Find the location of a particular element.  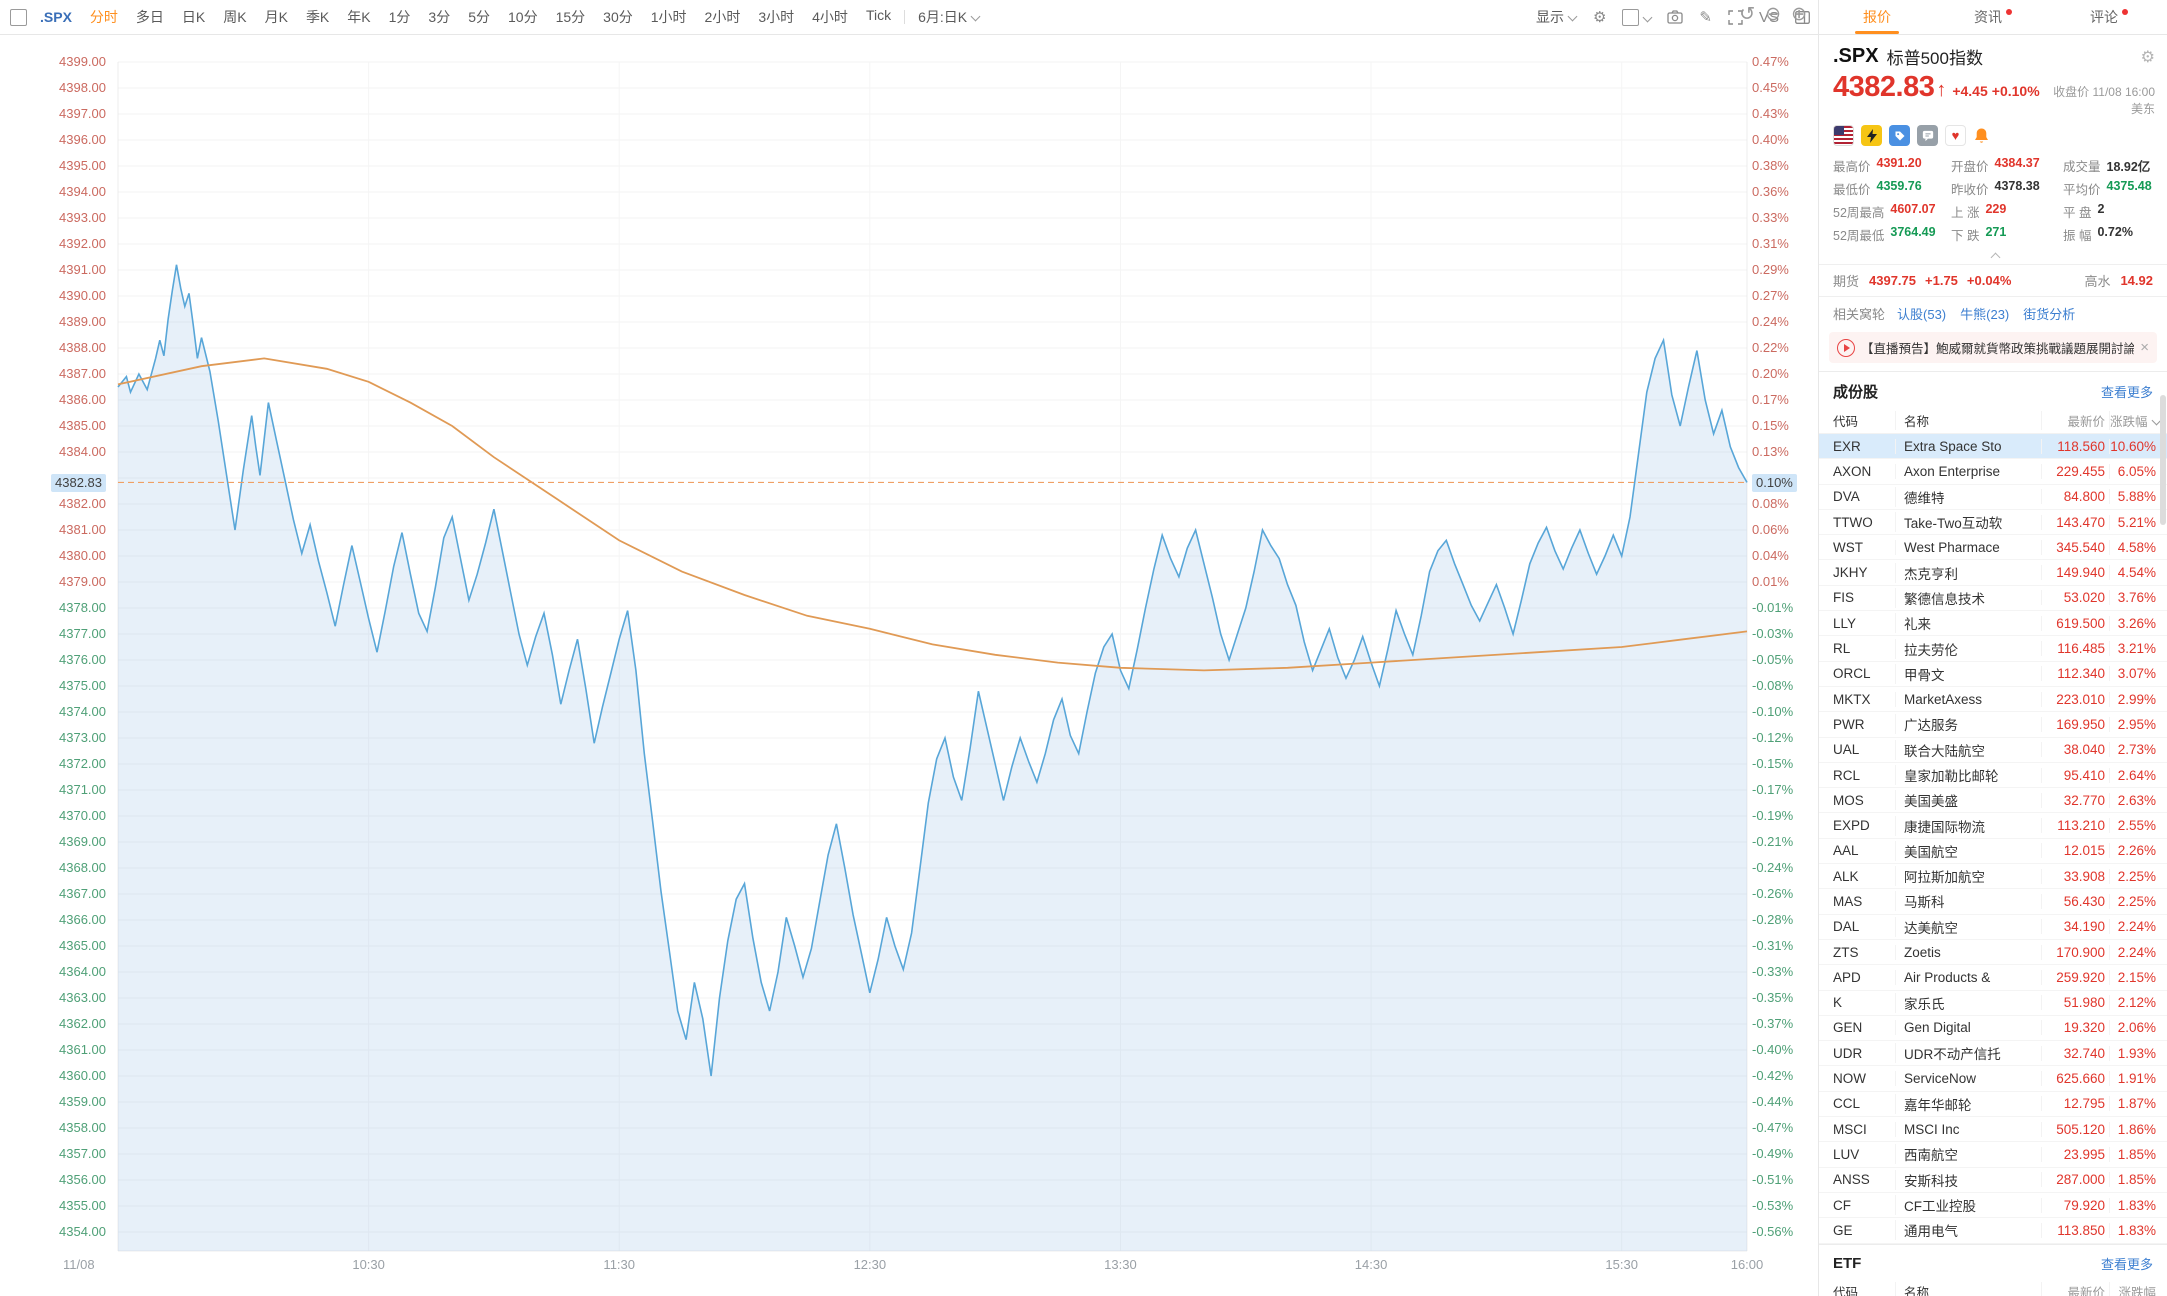

etf-view-more: 查看更多 is located at coordinates (2126, 1264).